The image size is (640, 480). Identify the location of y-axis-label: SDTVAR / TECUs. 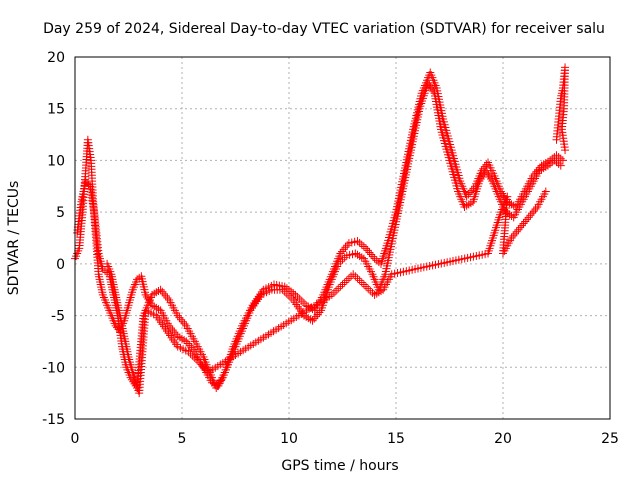
(14, 238).